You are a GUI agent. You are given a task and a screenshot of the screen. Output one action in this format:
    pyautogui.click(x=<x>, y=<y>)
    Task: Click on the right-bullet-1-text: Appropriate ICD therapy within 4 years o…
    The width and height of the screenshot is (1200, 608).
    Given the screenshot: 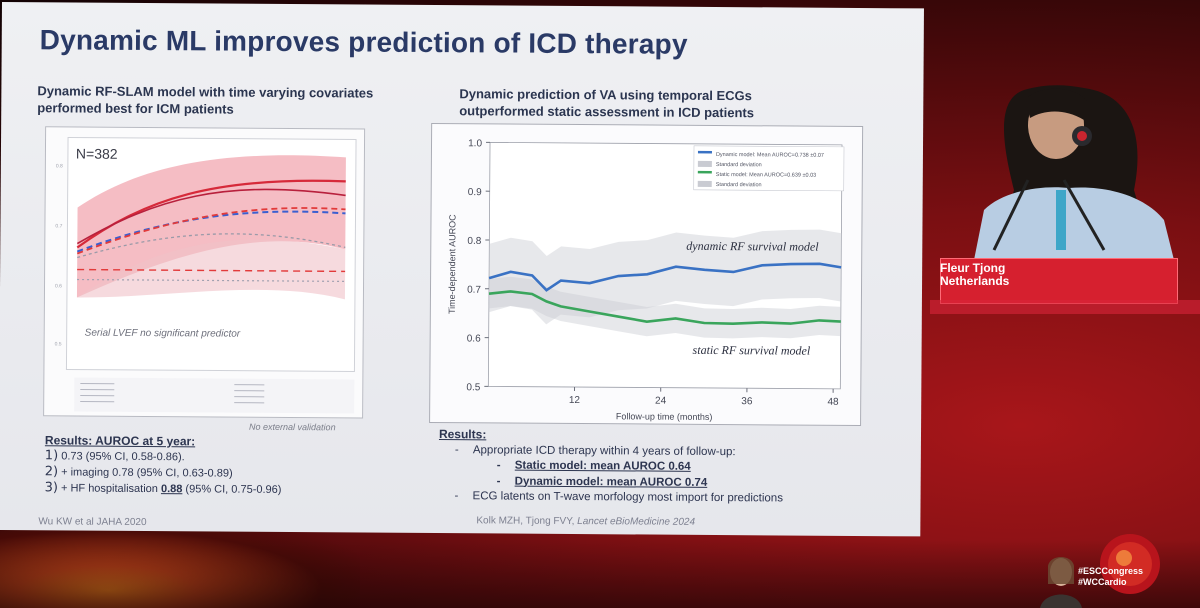 What is the action you would take?
    pyautogui.click(x=604, y=450)
    